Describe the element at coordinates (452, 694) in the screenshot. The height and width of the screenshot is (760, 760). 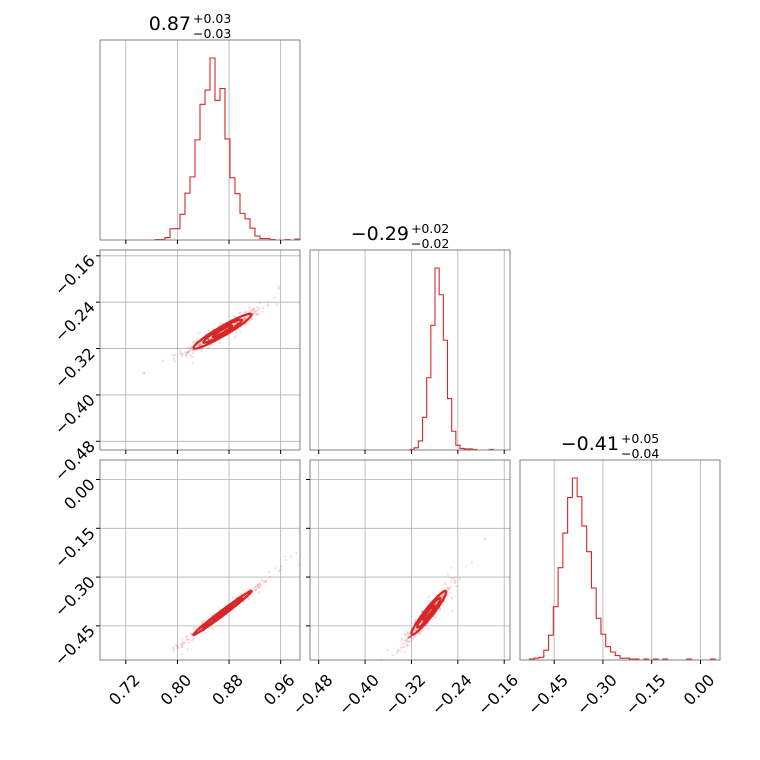
I see `x-tick-label: −0.24` at that location.